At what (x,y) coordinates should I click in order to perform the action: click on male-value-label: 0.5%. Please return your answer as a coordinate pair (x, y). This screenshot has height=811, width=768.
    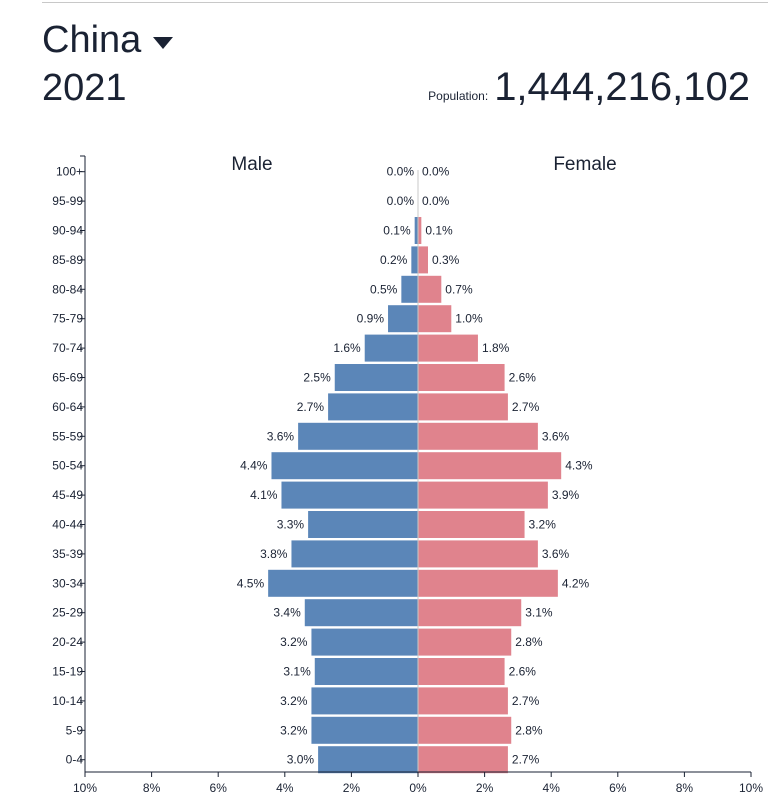
    Looking at the image, I should click on (384, 289).